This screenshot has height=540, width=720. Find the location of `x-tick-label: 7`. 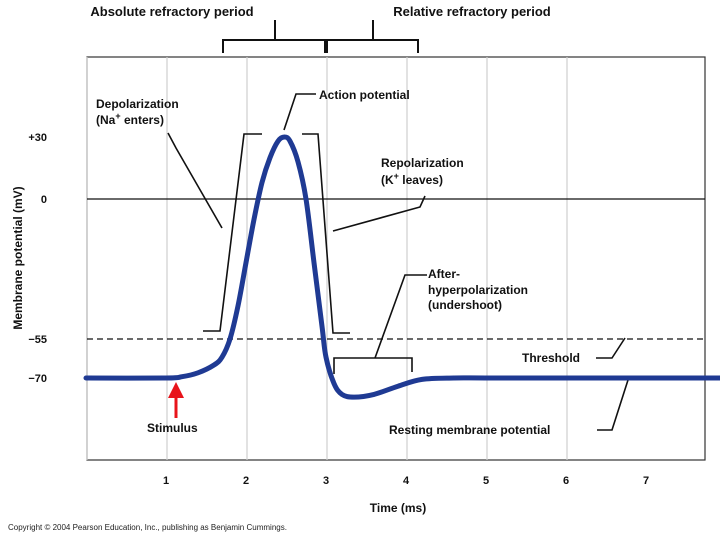

x-tick-label: 7 is located at coordinates (646, 481).